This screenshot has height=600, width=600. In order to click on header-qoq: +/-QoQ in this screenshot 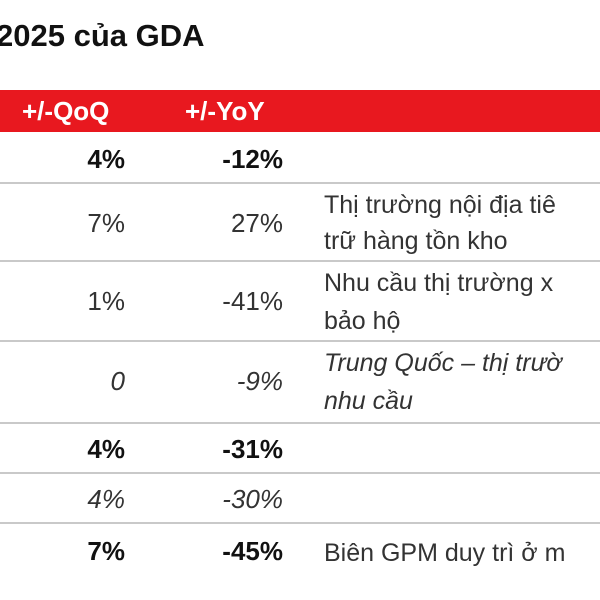, I will do `click(66, 111)`.